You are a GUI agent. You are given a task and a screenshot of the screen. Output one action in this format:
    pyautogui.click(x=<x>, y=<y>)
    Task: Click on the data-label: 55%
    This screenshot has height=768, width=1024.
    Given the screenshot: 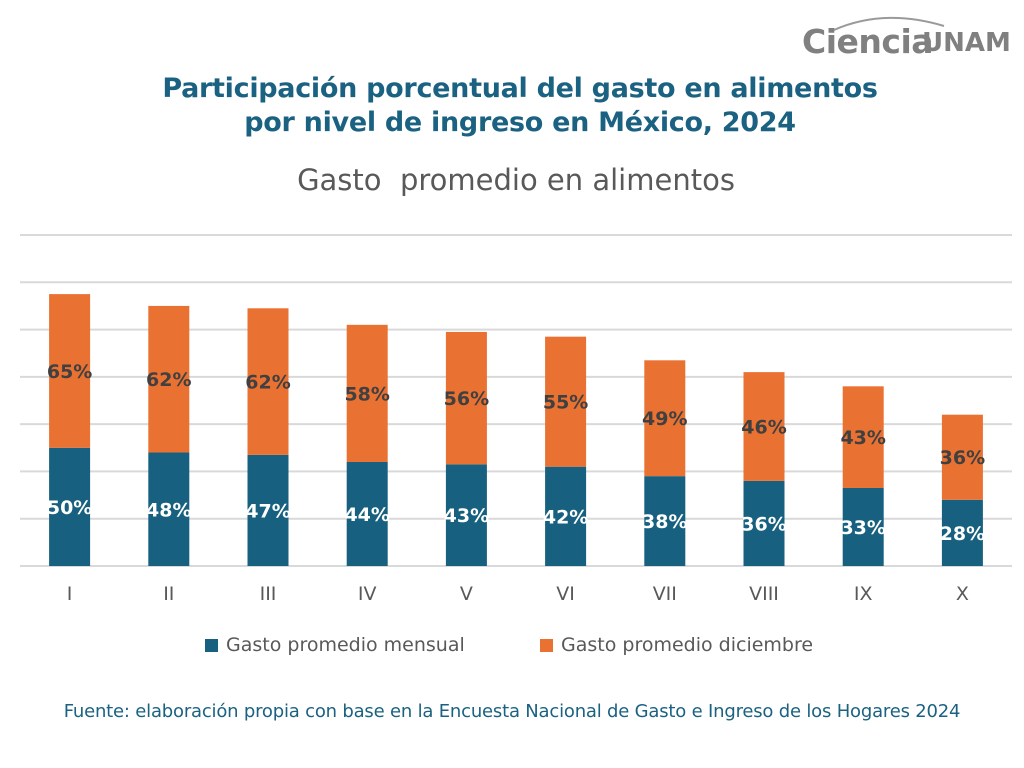 What is the action you would take?
    pyautogui.click(x=565, y=403)
    